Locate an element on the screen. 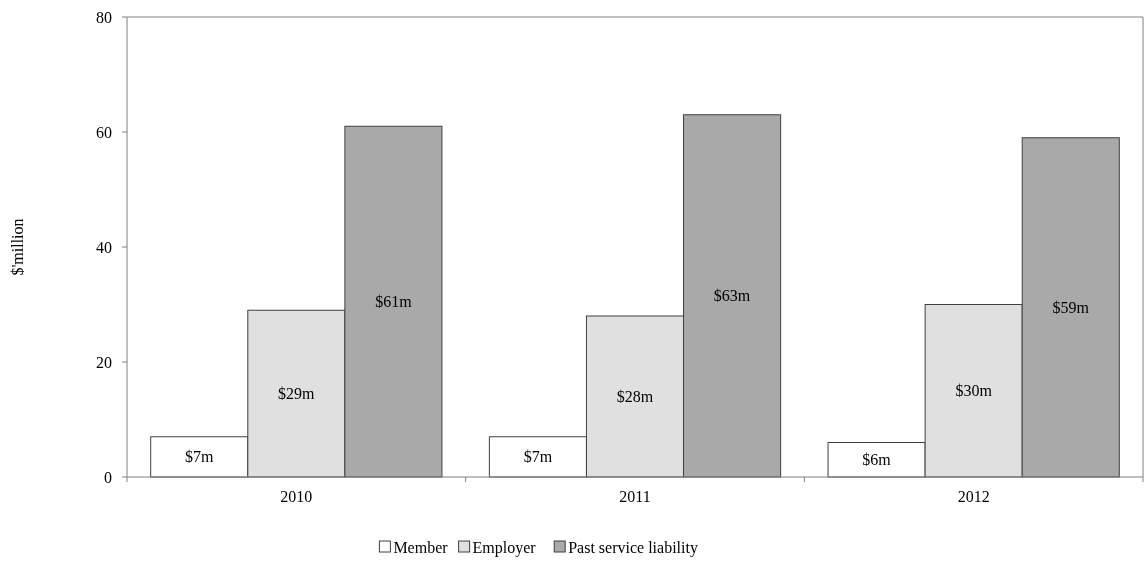 This screenshot has height=564, width=1144. legend-label: Employer is located at coordinates (504, 548).